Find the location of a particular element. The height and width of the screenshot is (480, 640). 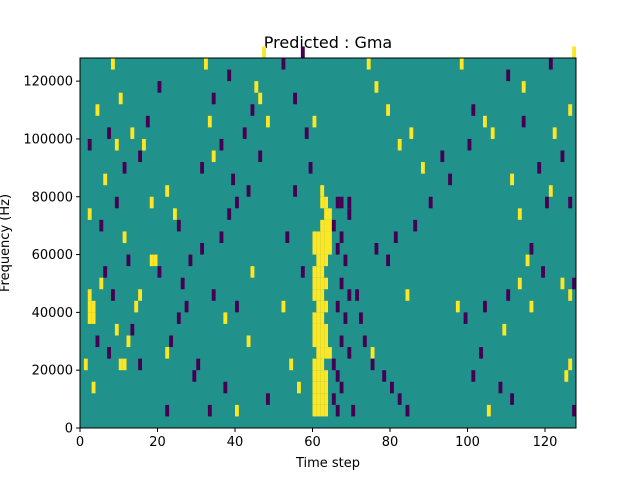

x-tick-label: 0 is located at coordinates (80, 442).